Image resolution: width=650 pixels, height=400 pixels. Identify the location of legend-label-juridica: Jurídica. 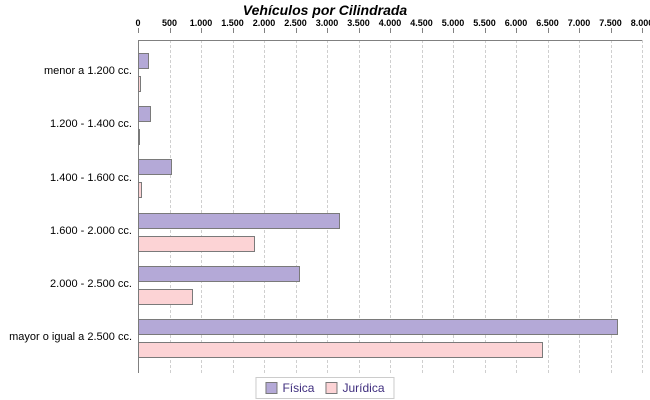
(363, 388).